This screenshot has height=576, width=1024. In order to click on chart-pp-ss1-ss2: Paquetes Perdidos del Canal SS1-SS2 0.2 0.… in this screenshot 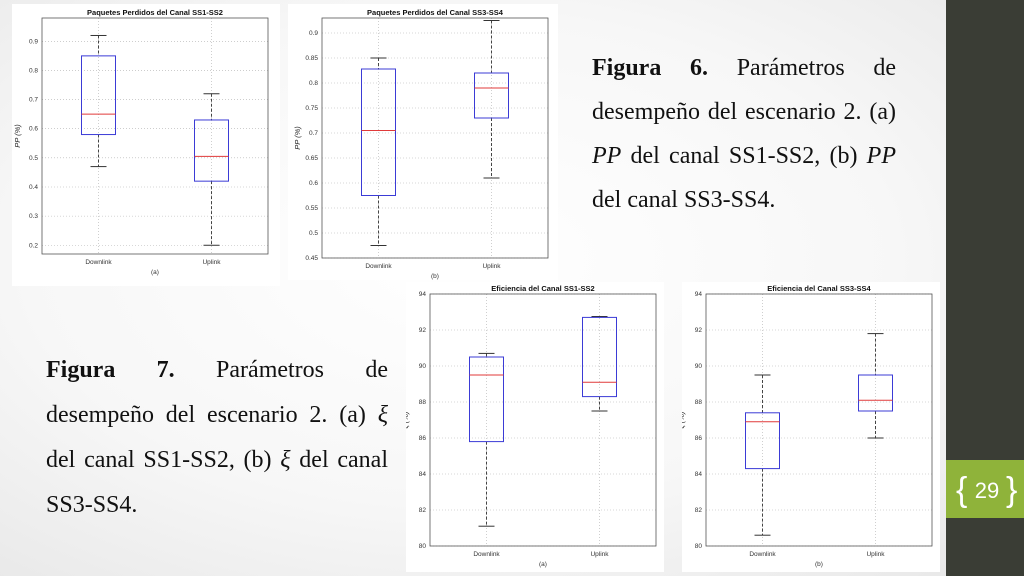, I will do `click(141, 142)`.